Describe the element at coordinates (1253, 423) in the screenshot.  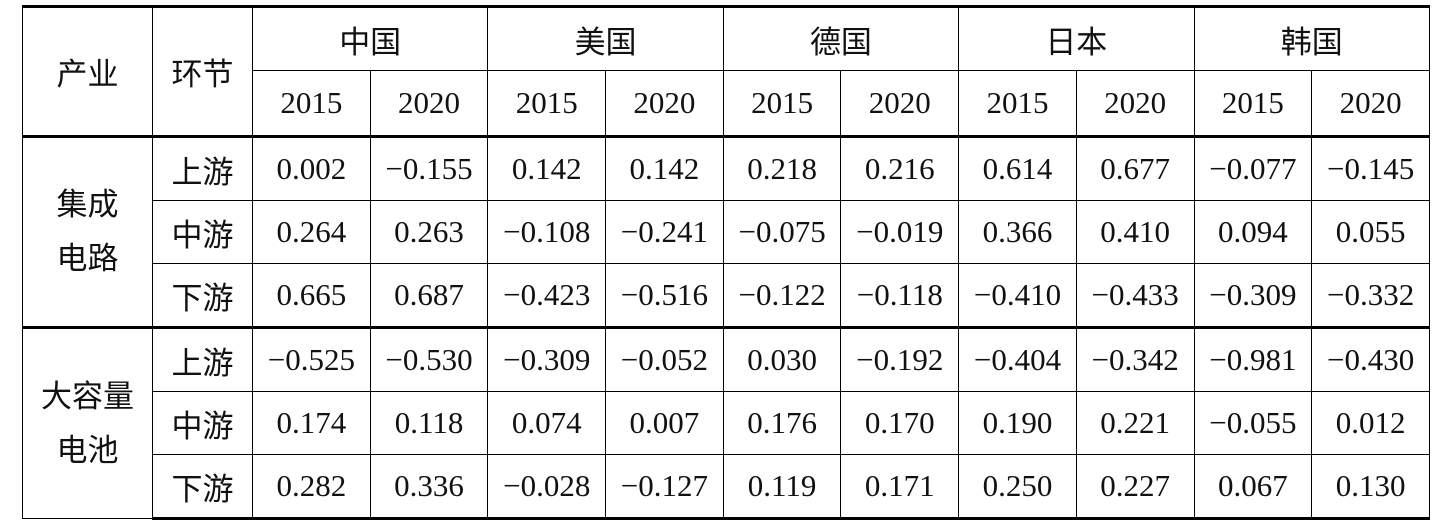
I see `value-cell: −0.055` at that location.